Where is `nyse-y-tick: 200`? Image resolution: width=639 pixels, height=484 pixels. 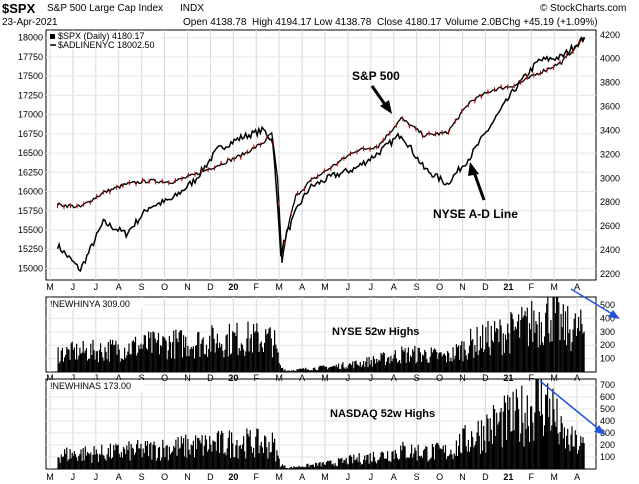
nyse-y-tick: 200 is located at coordinates (607, 345).